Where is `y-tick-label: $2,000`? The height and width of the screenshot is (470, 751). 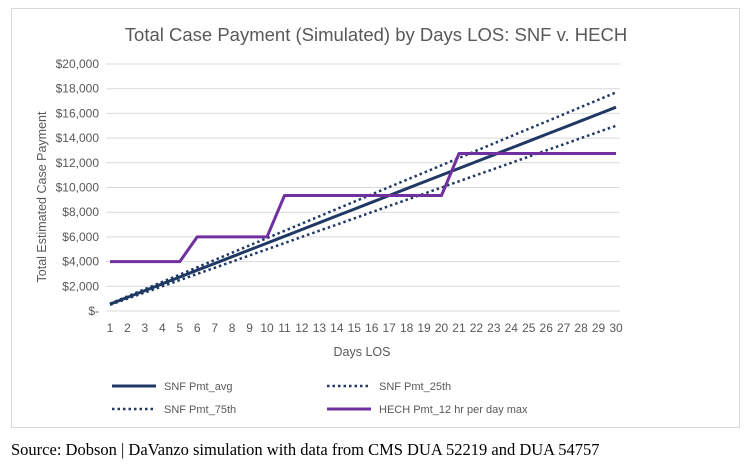
y-tick-label: $2,000 is located at coordinates (80, 286).